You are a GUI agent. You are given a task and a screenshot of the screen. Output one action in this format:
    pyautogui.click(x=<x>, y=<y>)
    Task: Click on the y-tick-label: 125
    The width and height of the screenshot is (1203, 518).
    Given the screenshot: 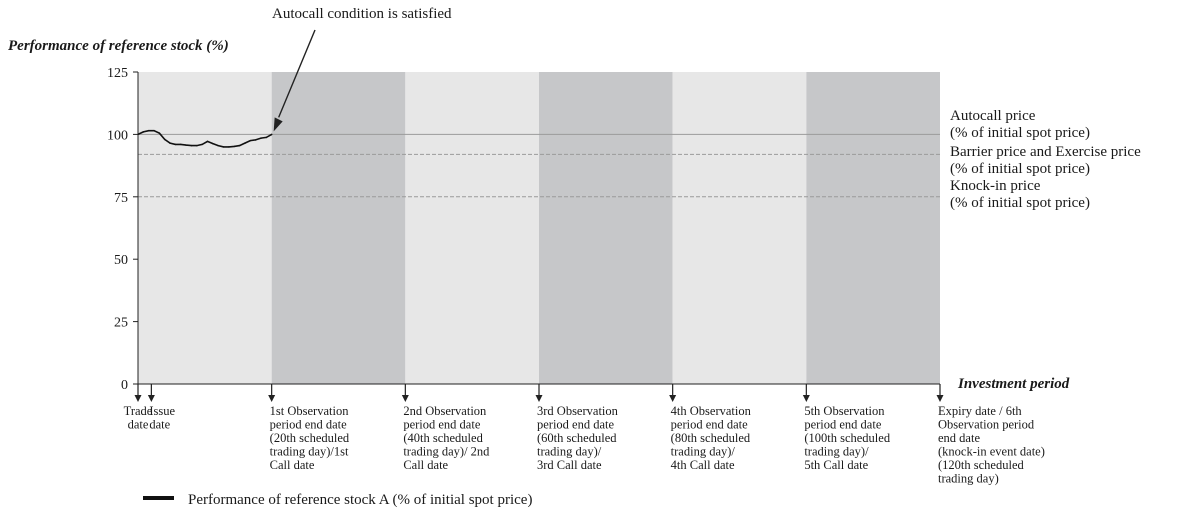 What is the action you would take?
    pyautogui.click(x=117, y=73)
    